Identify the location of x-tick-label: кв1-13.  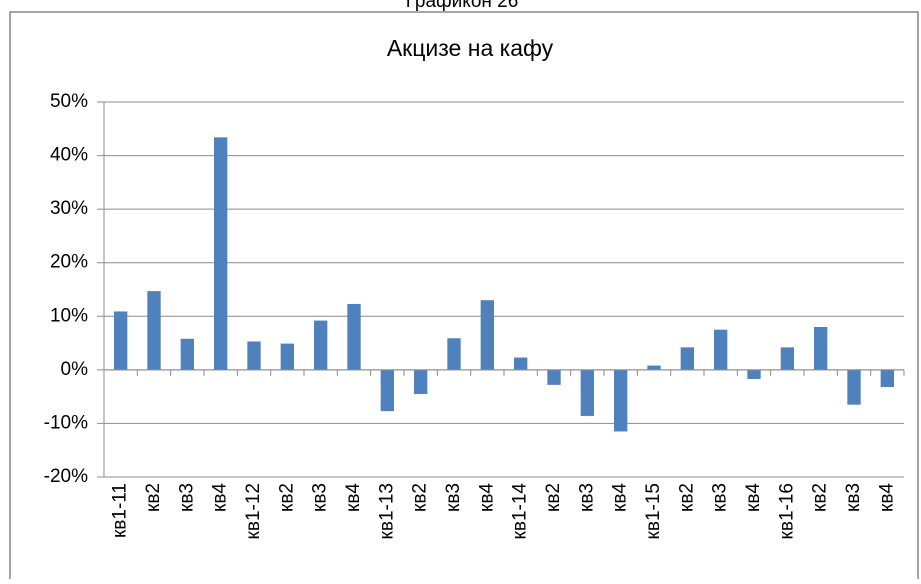
(386, 511).